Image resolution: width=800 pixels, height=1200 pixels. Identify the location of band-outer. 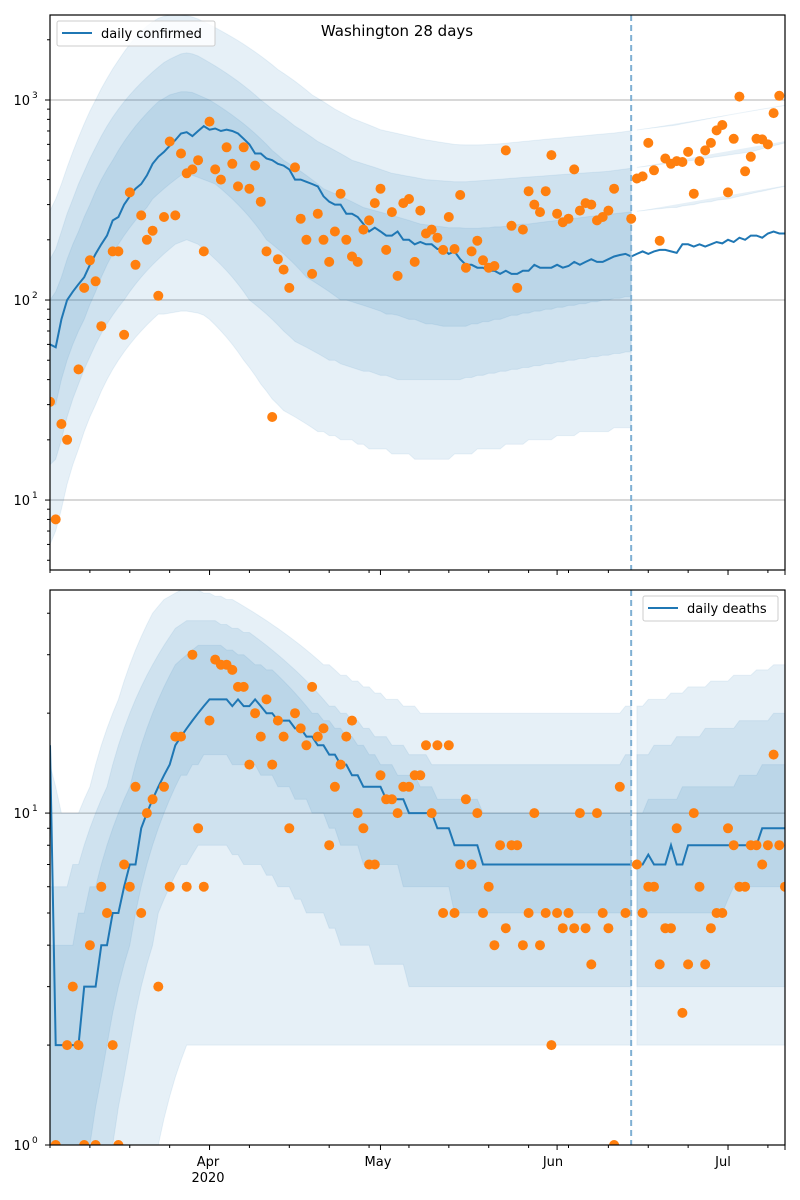
(710, 117).